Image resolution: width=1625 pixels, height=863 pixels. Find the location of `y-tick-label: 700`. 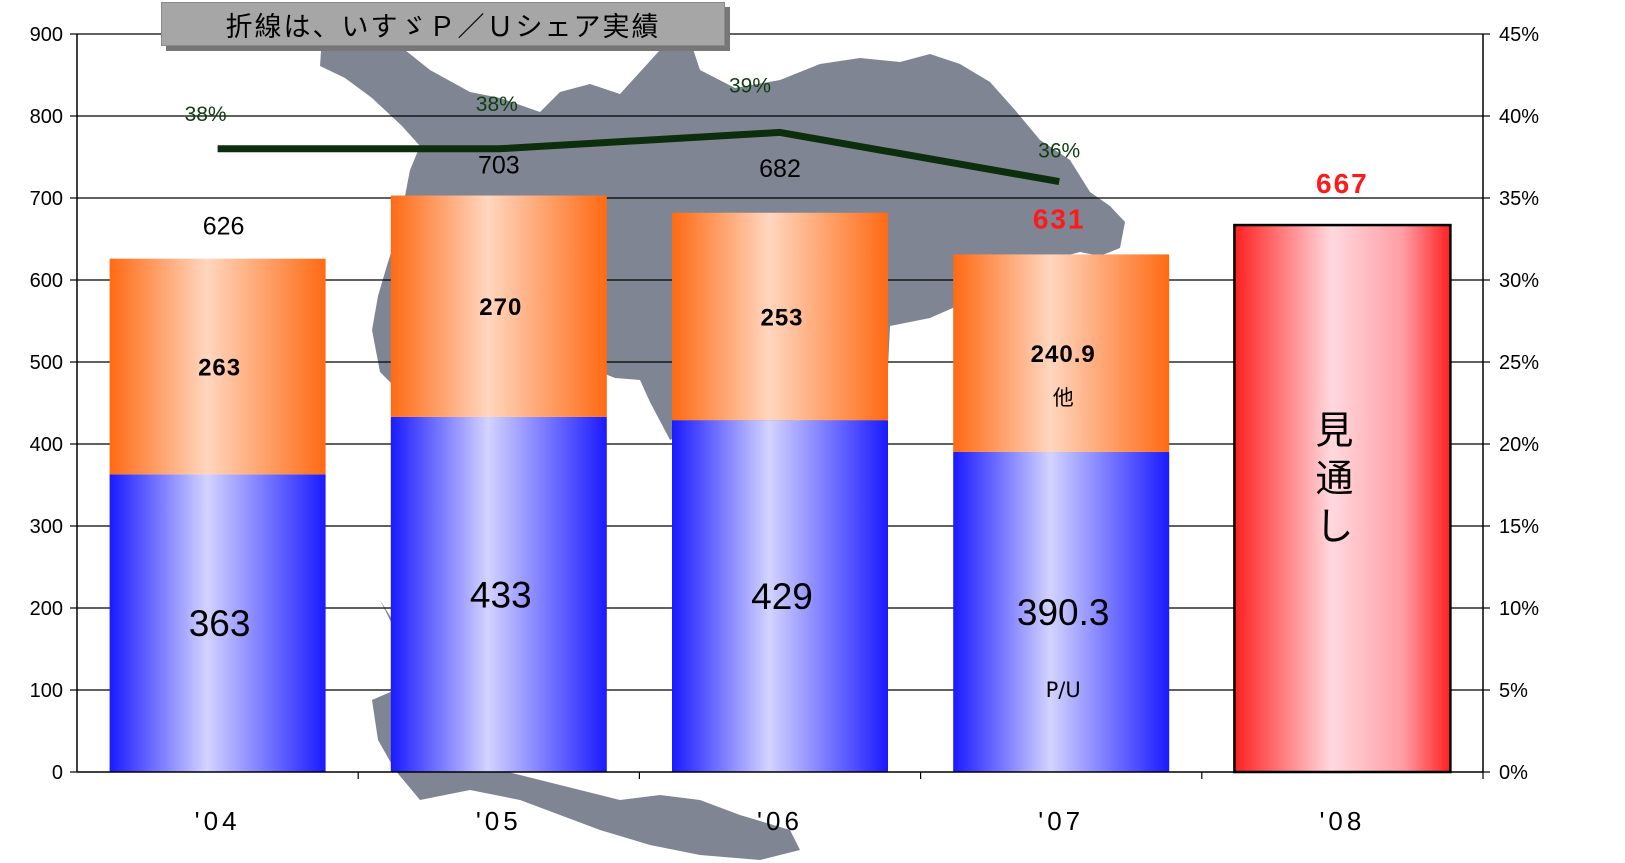

y-tick-label: 700 is located at coordinates (46, 199).